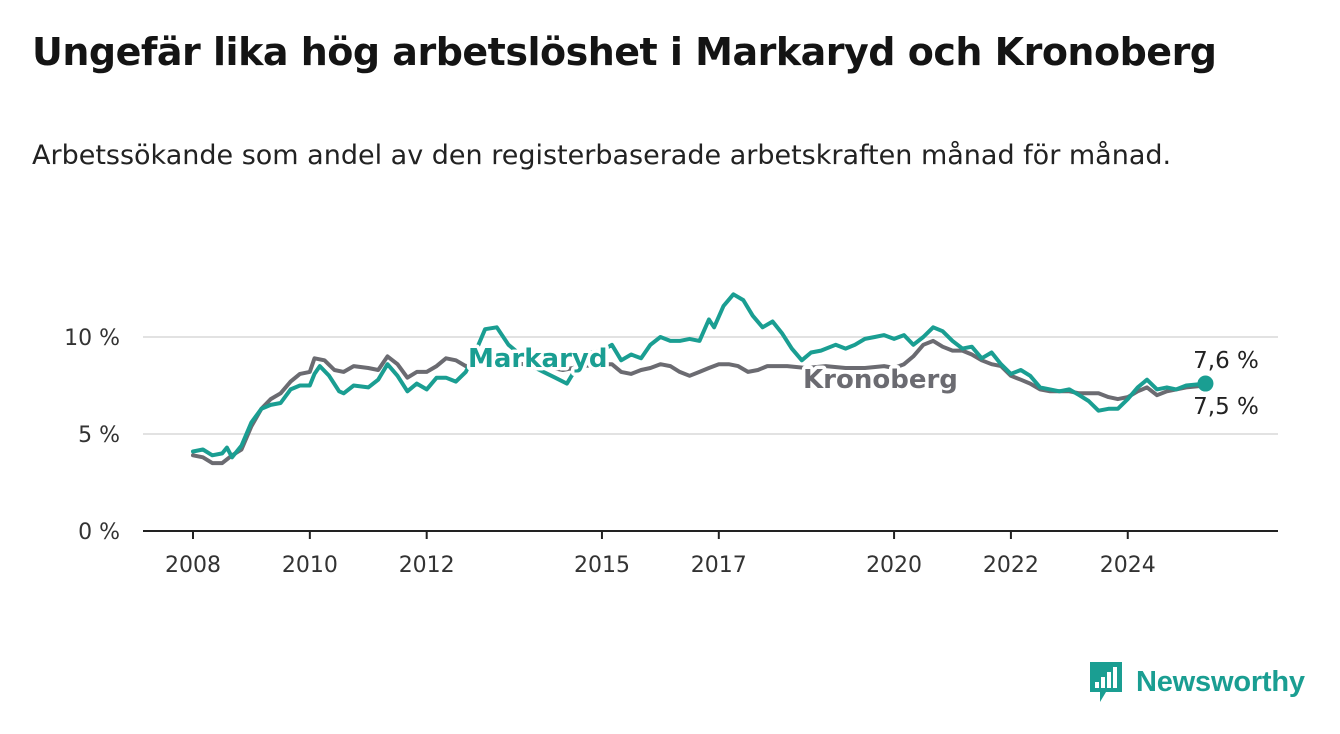 The width and height of the screenshot is (1340, 734). Describe the element at coordinates (99, 435) in the screenshot. I see `y-tick-label: 5 %` at that location.